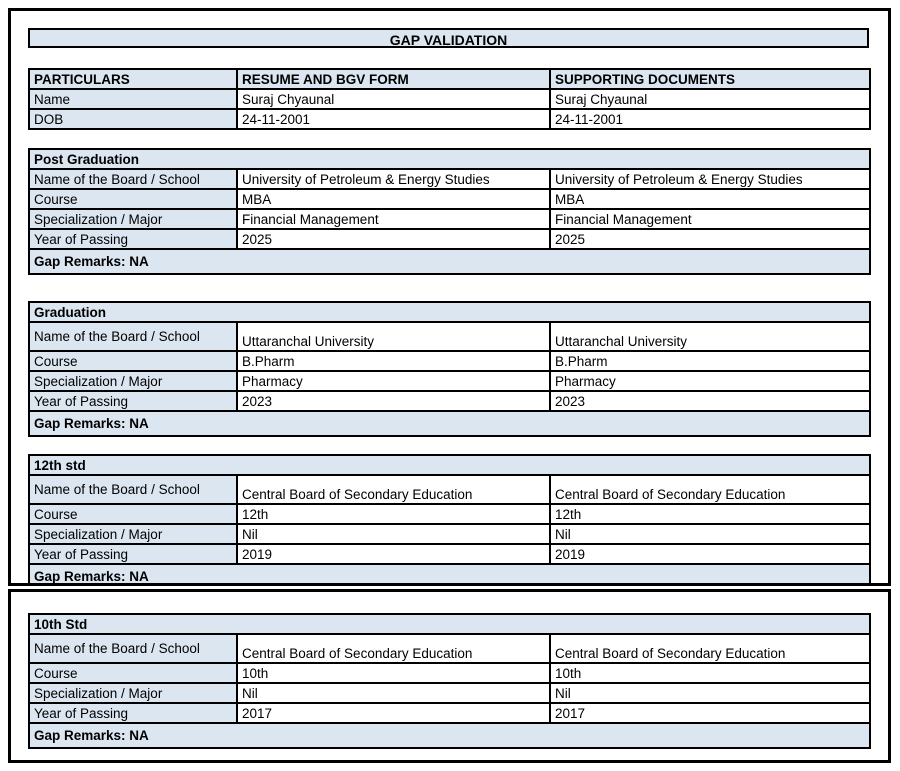 This screenshot has width=900, height=771. Describe the element at coordinates (710, 219) in the screenshot. I see `supporting-value-cell: Financial Management` at that location.